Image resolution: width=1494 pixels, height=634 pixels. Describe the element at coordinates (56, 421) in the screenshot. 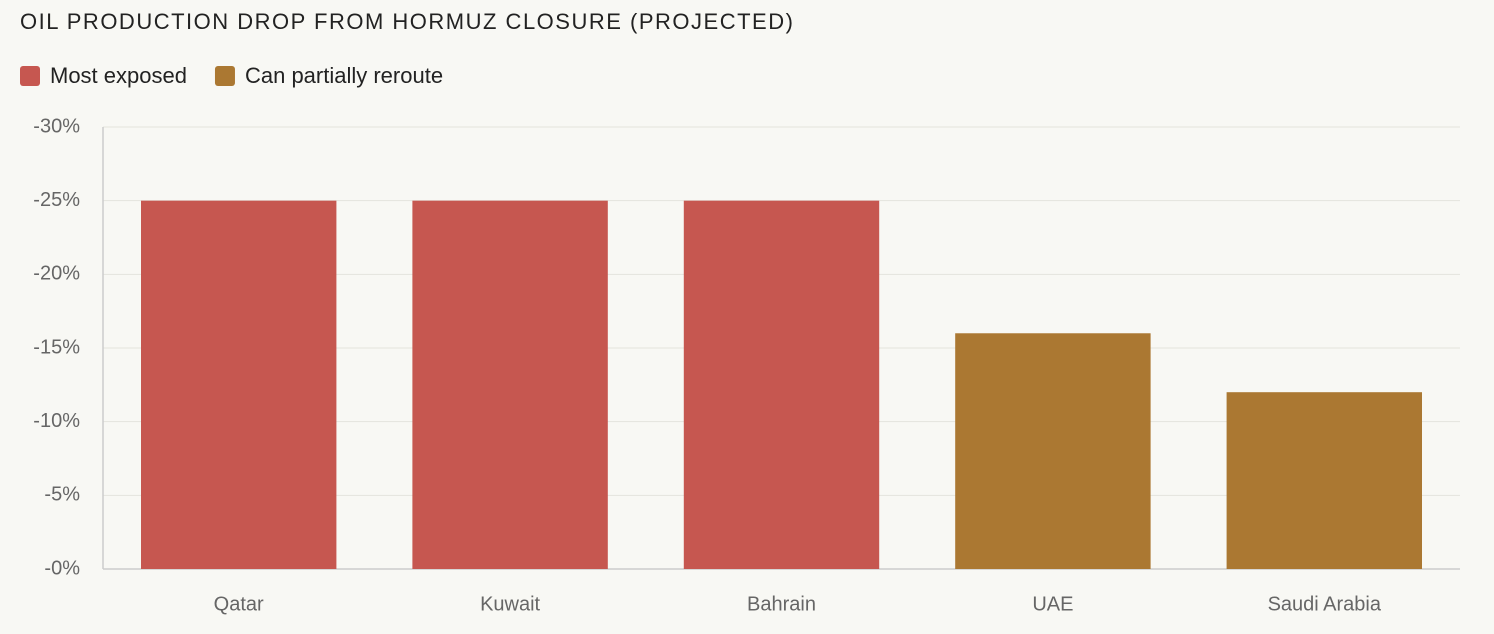

I see `y-tick-label: -10%` at that location.